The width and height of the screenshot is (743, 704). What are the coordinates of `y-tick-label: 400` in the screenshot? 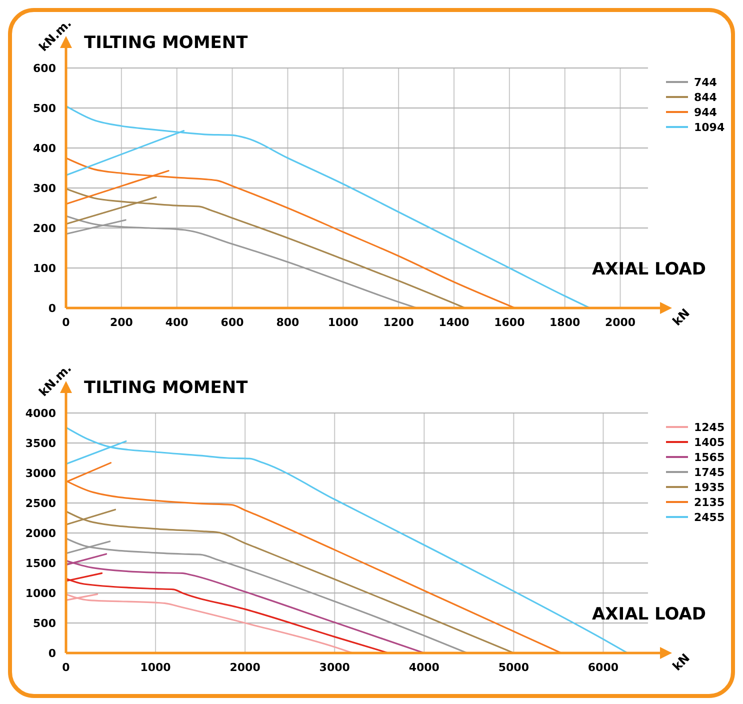 It's located at (44, 148).